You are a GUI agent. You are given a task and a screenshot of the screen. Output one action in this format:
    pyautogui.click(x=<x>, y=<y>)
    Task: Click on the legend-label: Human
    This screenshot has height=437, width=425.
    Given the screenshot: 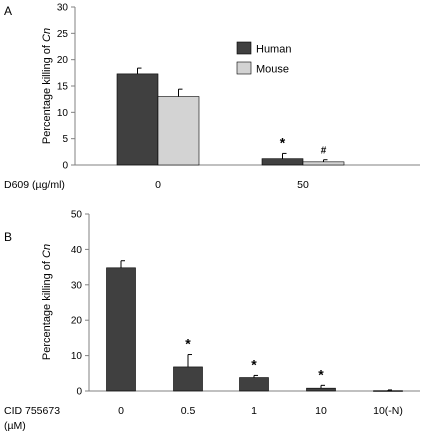 What is the action you would take?
    pyautogui.click(x=273, y=50)
    